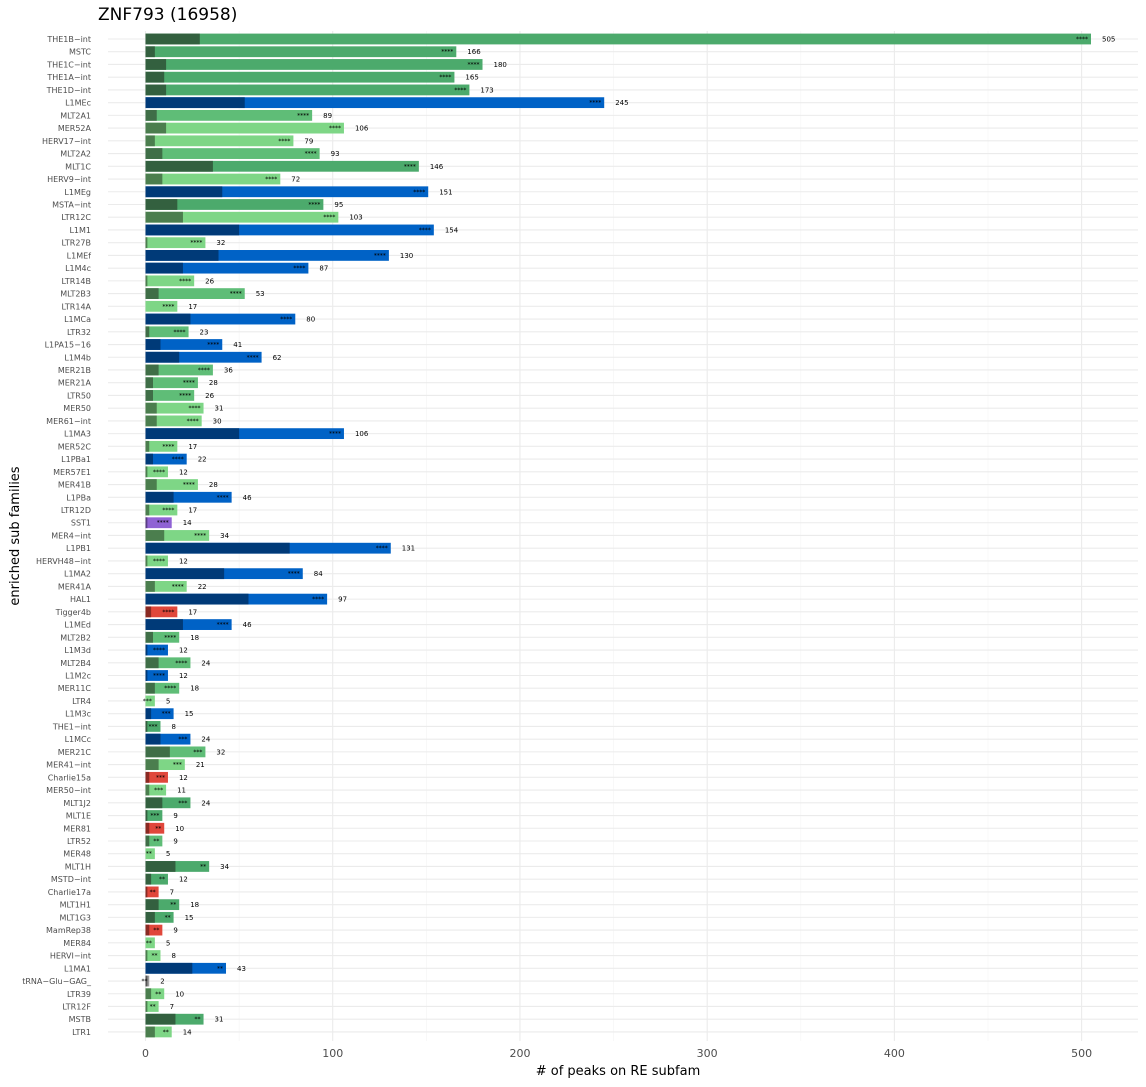 This screenshot has width=1146, height=1087. What do you see at coordinates (335, 154) in the screenshot?
I see `value-label: 93` at bounding box center [335, 154].